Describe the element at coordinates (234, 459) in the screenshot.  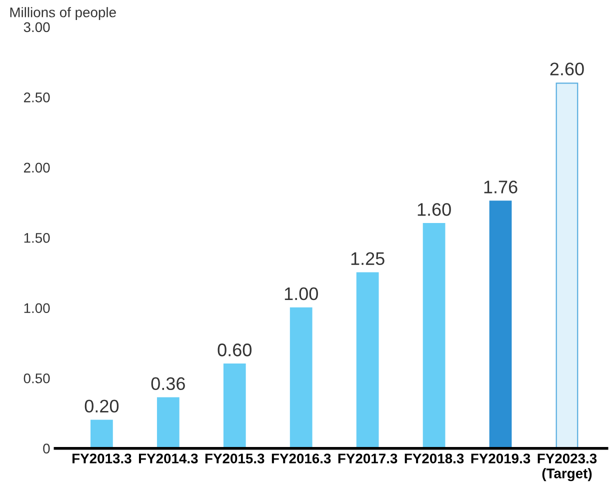
I see `x-tick-label: FY2015.3` at that location.